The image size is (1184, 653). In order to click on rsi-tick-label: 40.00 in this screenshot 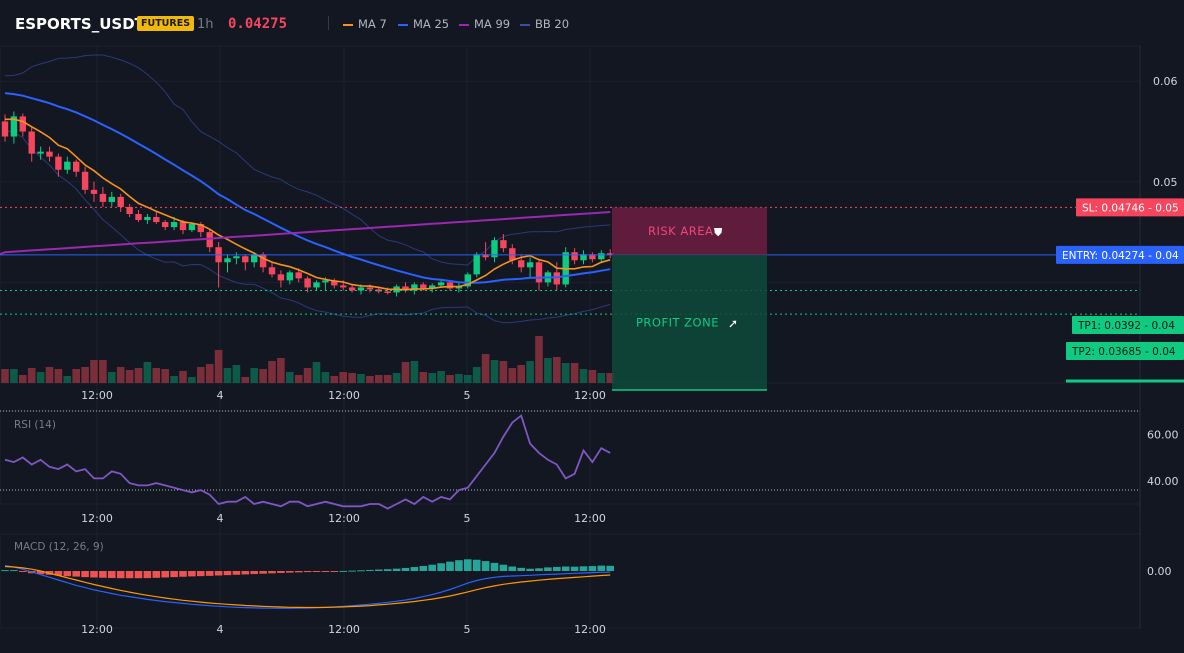, I will do `click(1163, 481)`.